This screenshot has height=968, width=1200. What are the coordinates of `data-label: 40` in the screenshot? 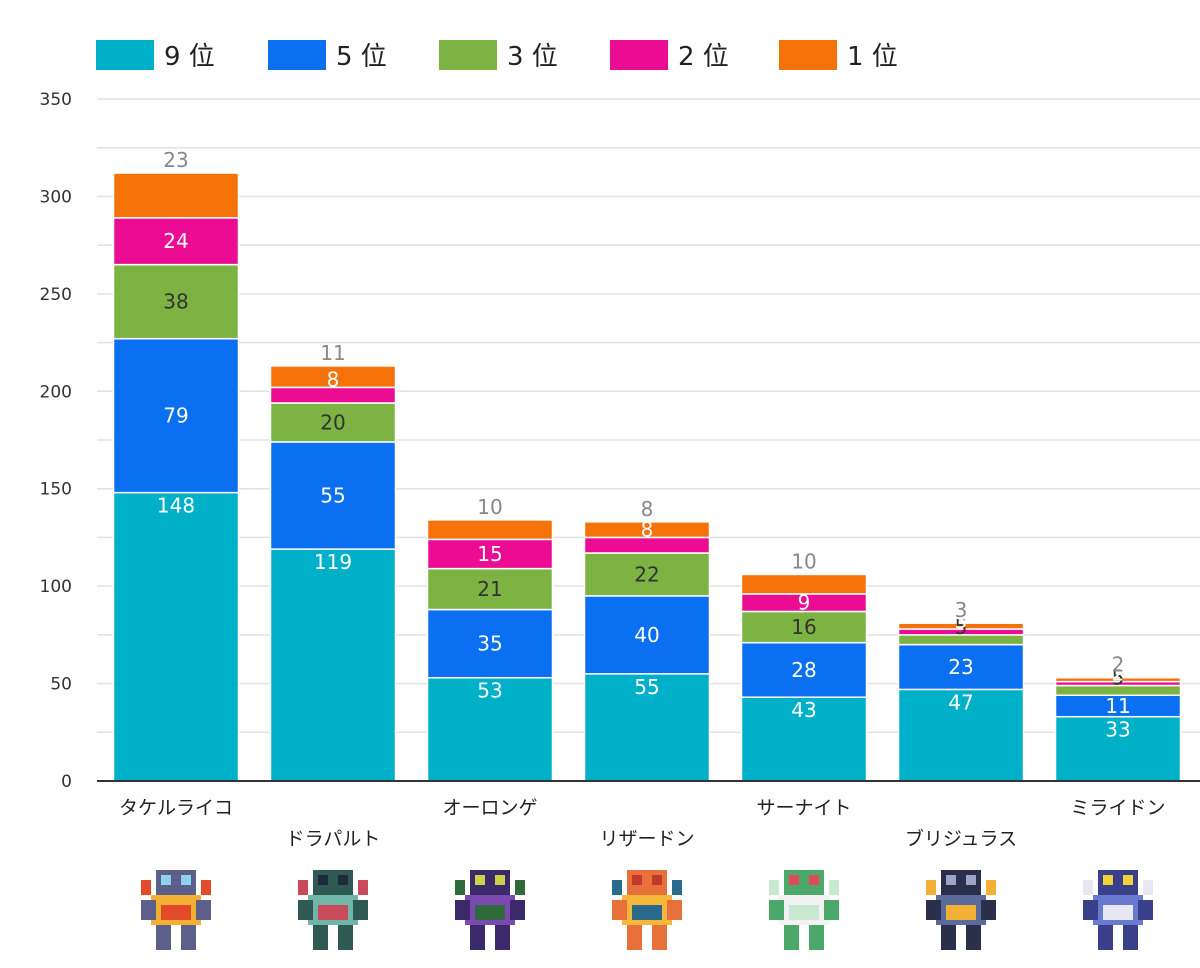 It's located at (646, 635).